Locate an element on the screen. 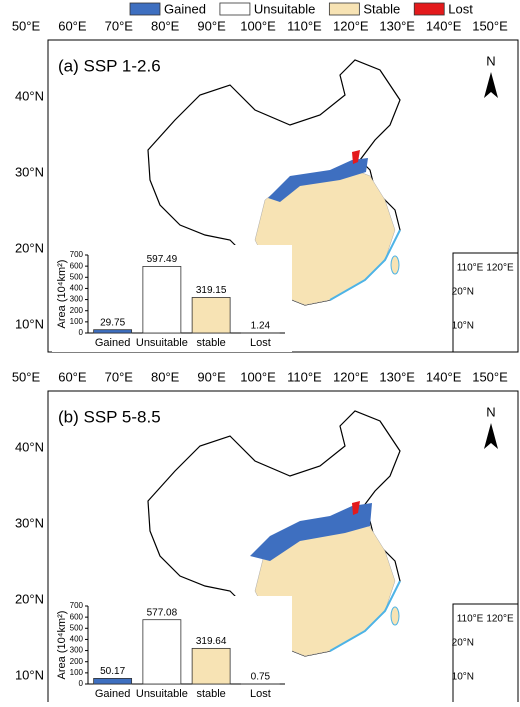  value-label: 319.15 is located at coordinates (211, 290).